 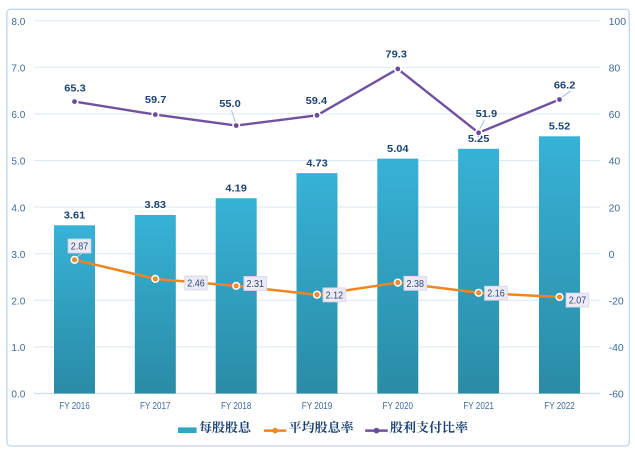 I want to click on svg-text: -20, so click(x=616, y=302).